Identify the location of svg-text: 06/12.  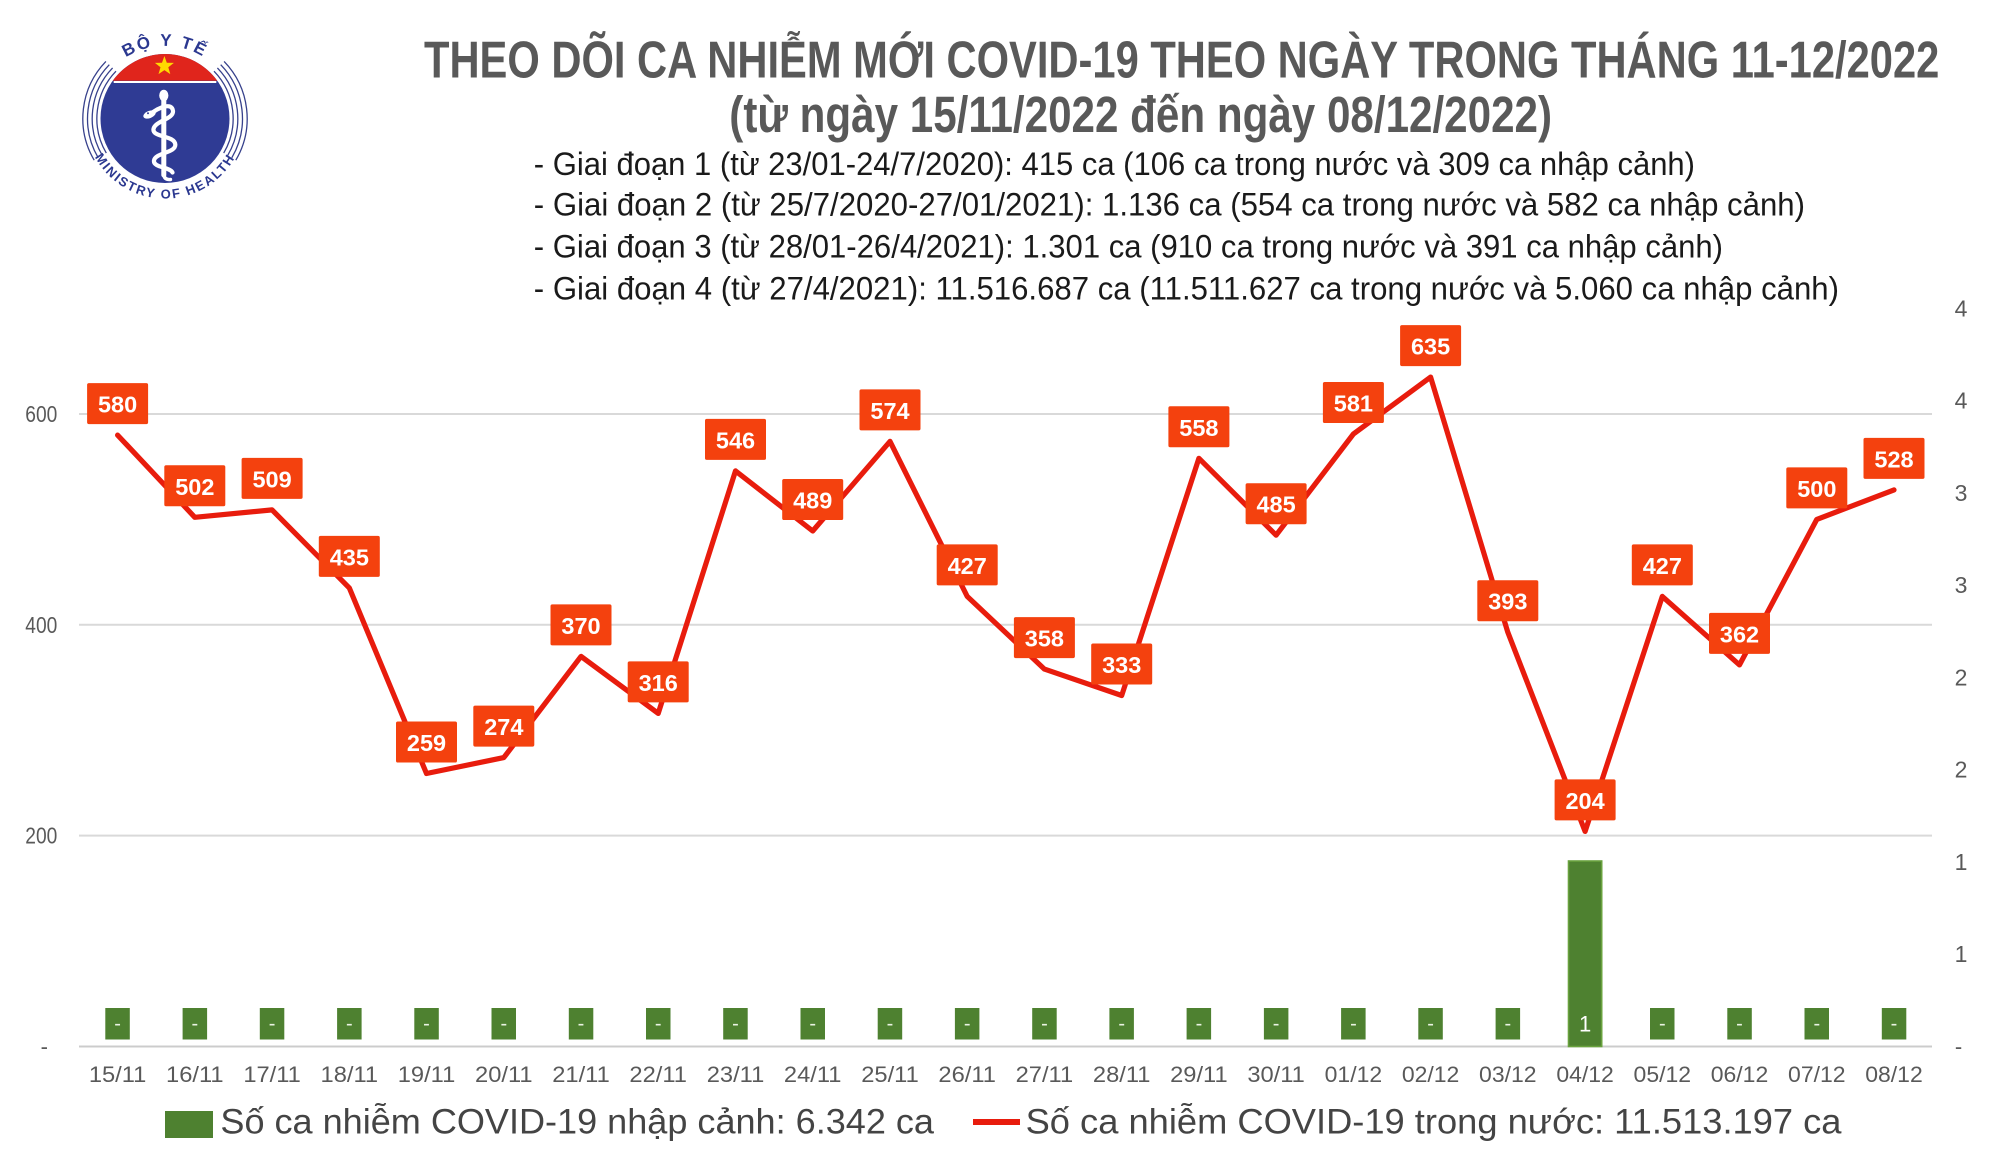
(1740, 1074).